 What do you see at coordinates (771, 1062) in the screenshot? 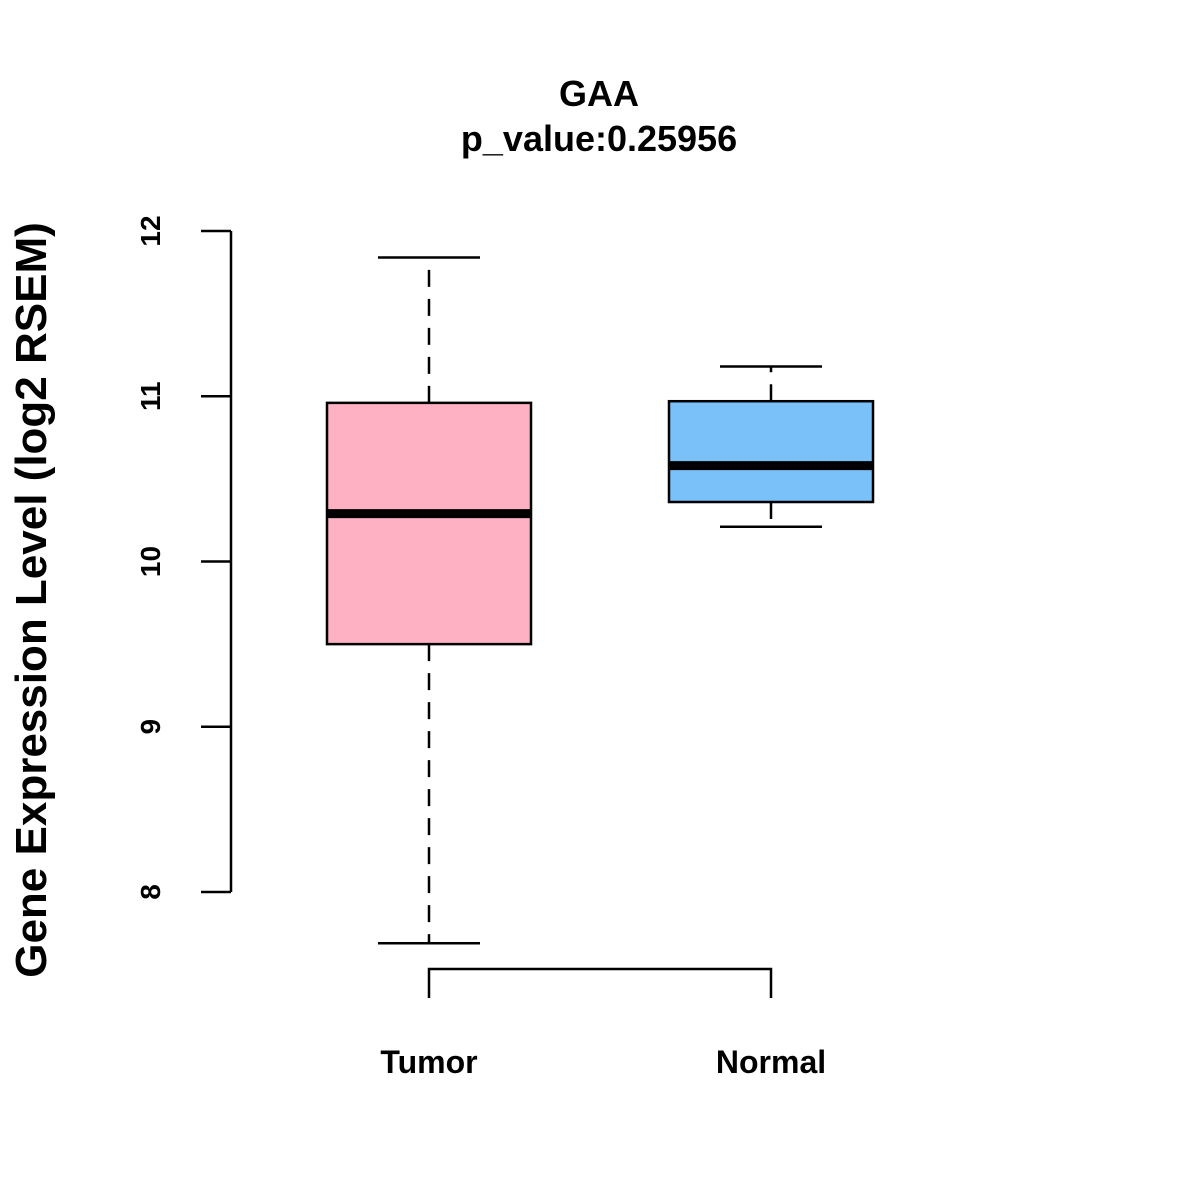
I see `category-label-normal: Normal` at bounding box center [771, 1062].